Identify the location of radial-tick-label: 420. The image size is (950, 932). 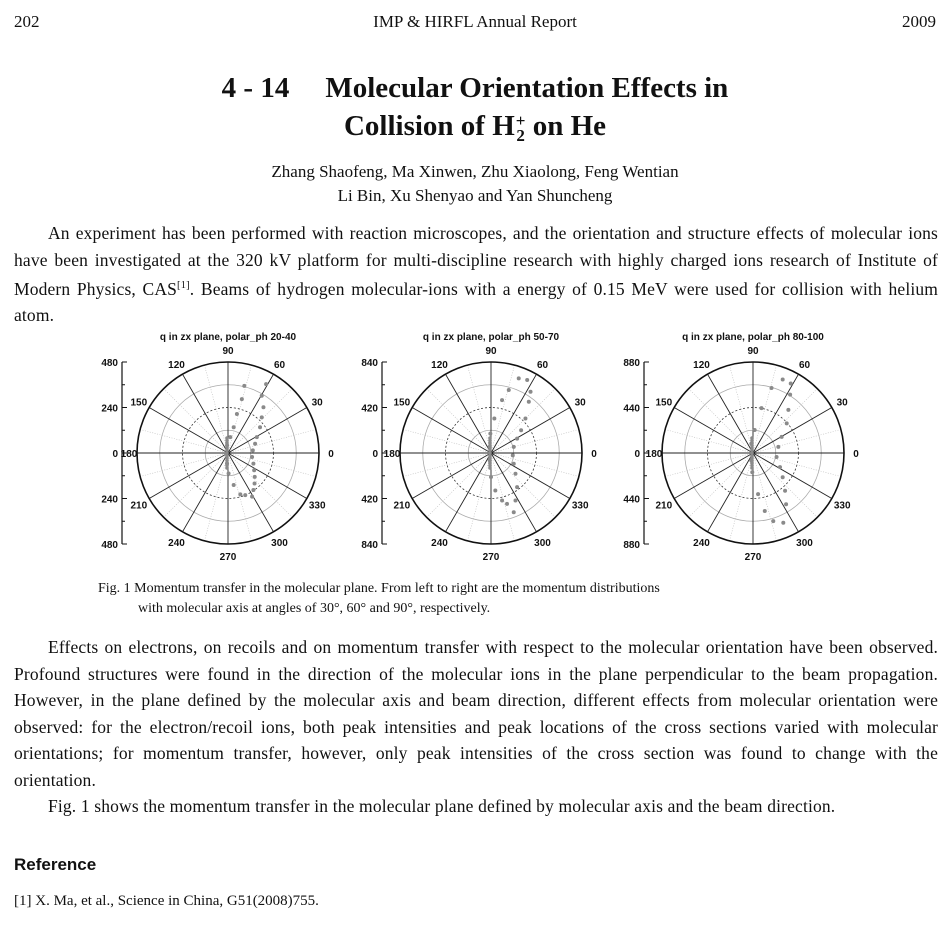
(369, 409).